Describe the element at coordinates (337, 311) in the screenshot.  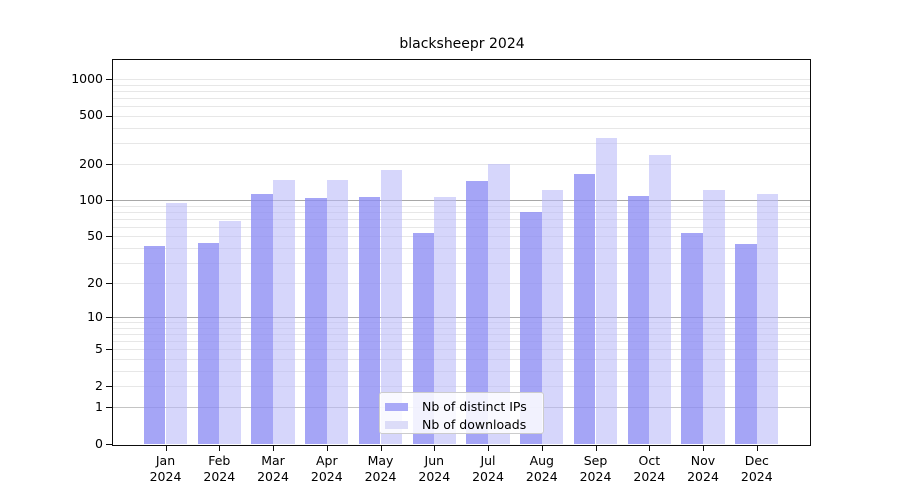
I see `bar-apr-downloads` at that location.